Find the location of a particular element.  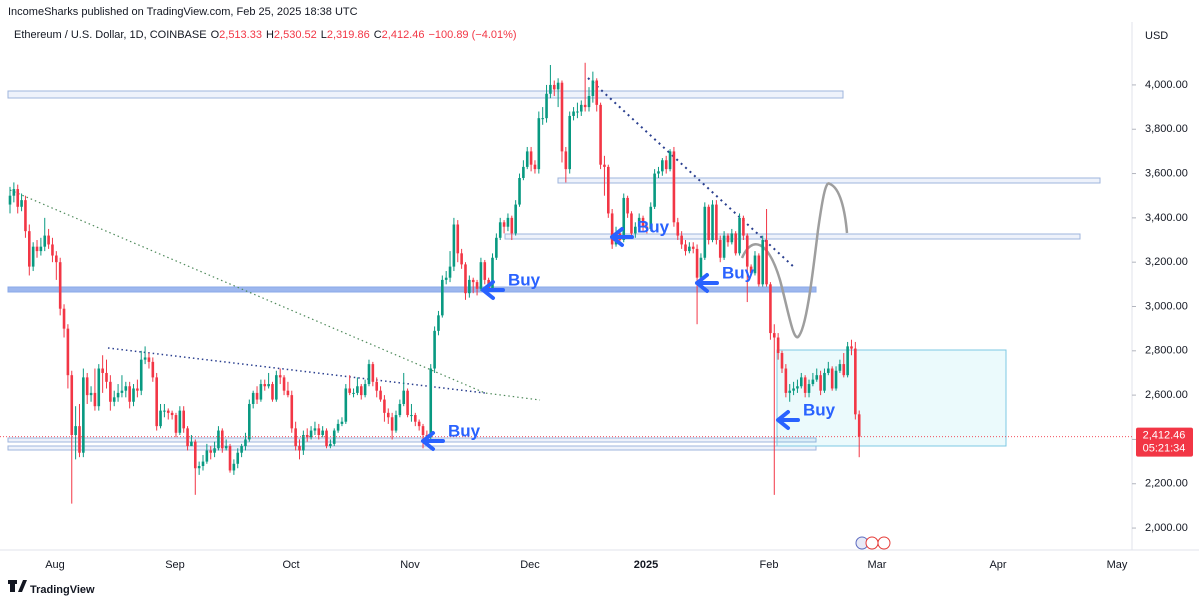

ohlc-value: 2,513.33 is located at coordinates (240, 35).